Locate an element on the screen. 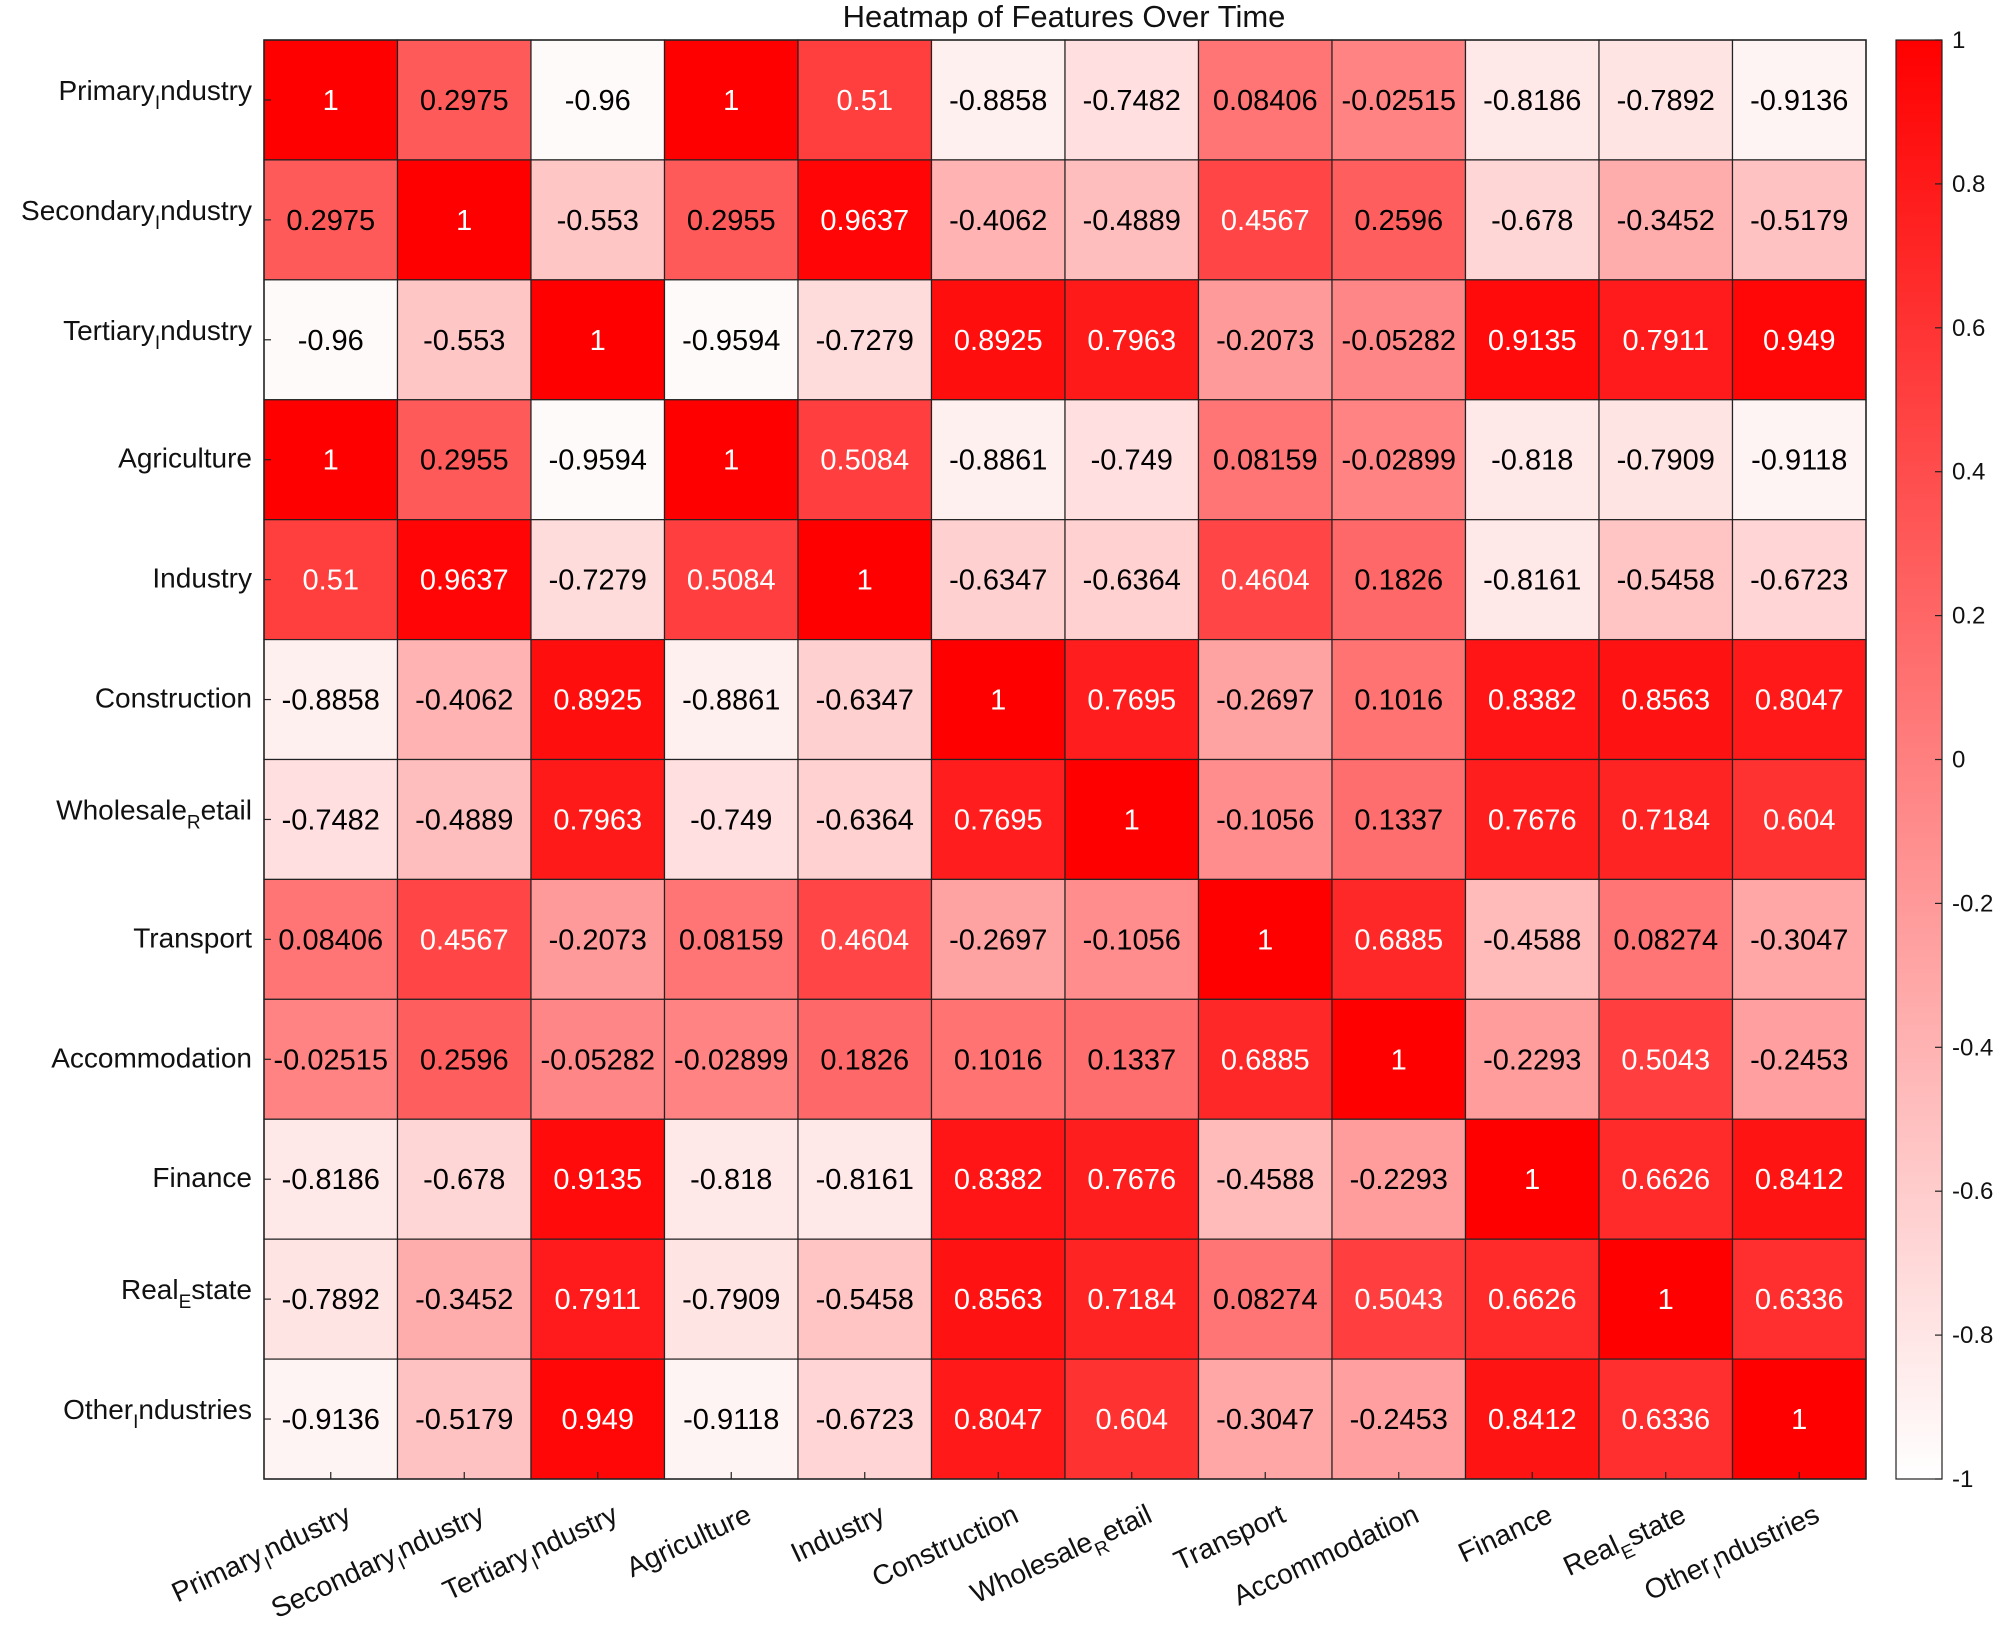  colorbar-tick-label: 0 is located at coordinates (1958, 760).